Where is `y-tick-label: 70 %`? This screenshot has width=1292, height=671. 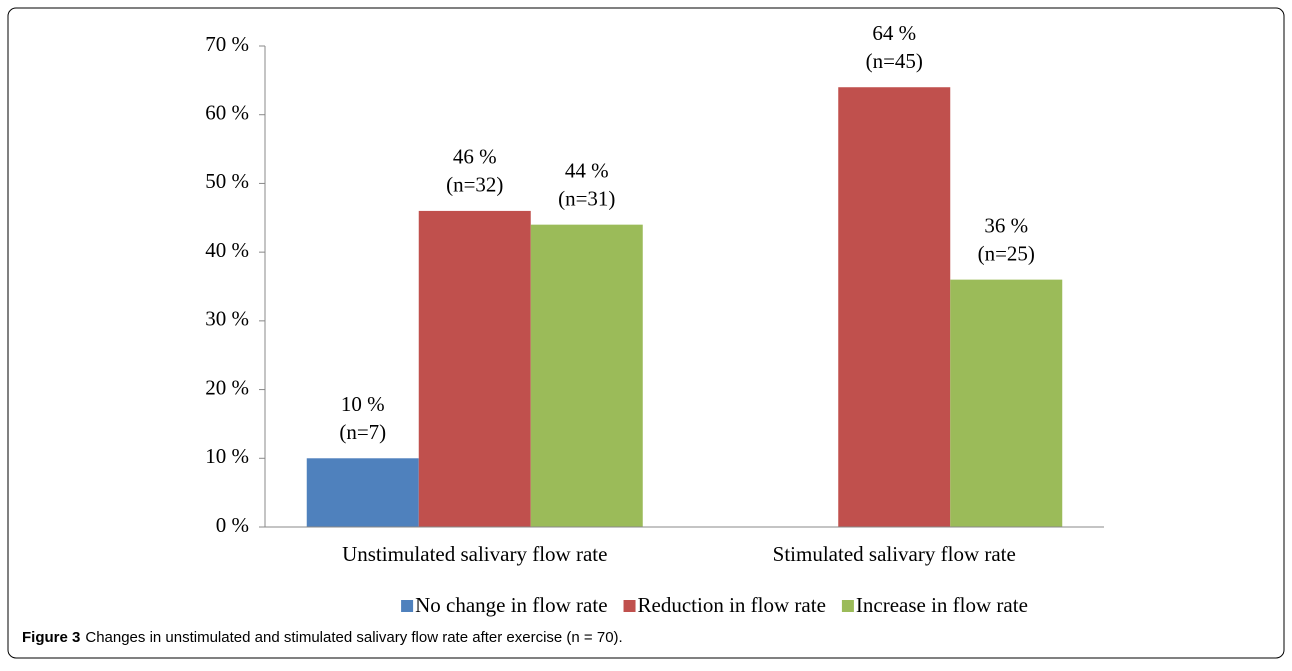 y-tick-label: 70 % is located at coordinates (227, 44).